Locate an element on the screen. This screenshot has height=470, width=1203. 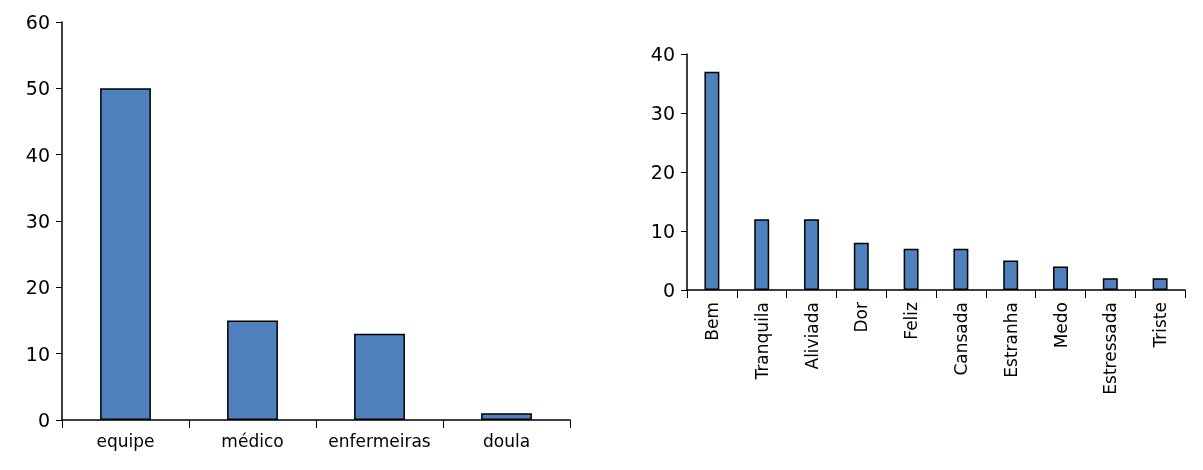
x-tick-label: Tranquila is located at coordinates (761, 341).